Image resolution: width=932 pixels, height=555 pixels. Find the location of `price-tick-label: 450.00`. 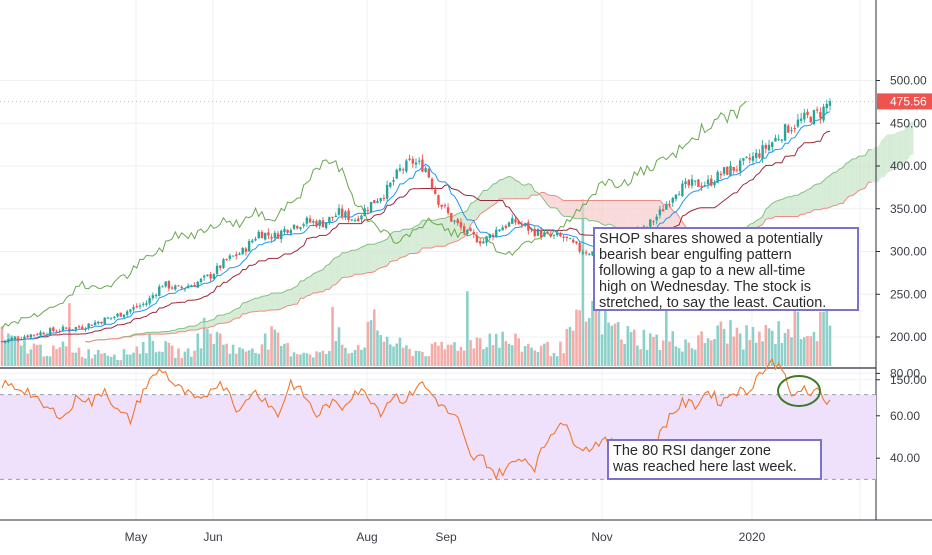

price-tick-label: 450.00 is located at coordinates (908, 123).